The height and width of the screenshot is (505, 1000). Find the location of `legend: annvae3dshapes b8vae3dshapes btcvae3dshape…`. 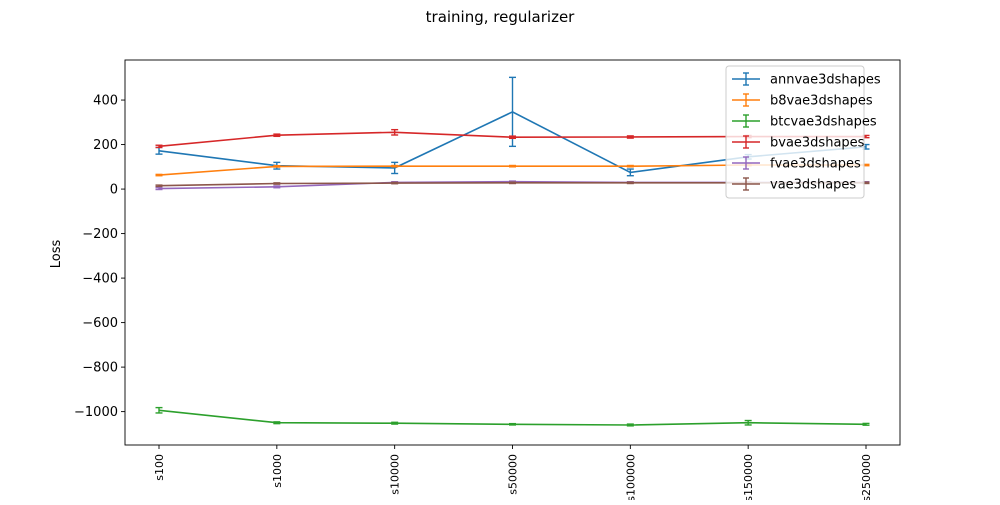

legend: annvae3dshapes b8vae3dshapes btcvae3dshape… is located at coordinates (803, 132).